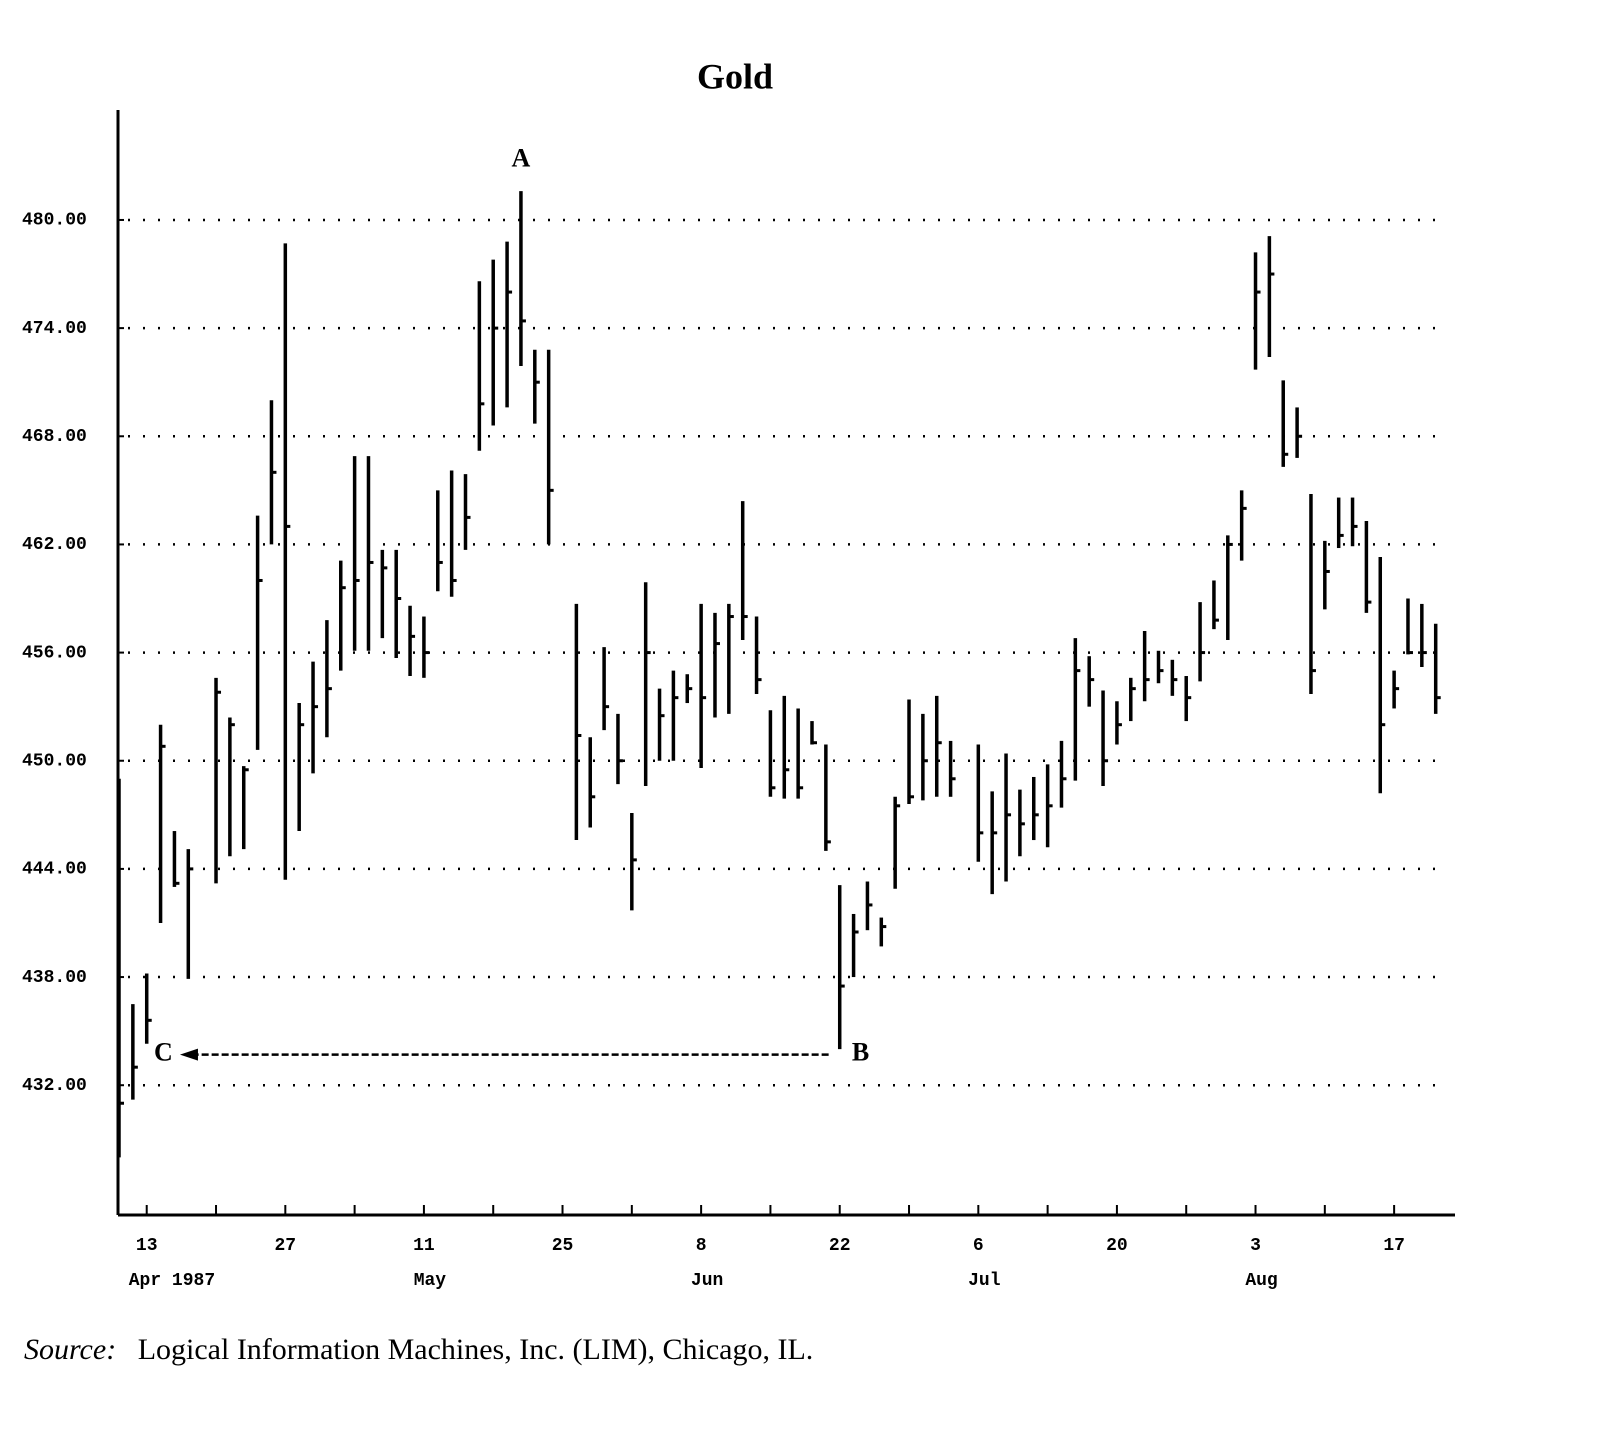  I want to click on x-tick-label: 17, so click(1394, 1246).